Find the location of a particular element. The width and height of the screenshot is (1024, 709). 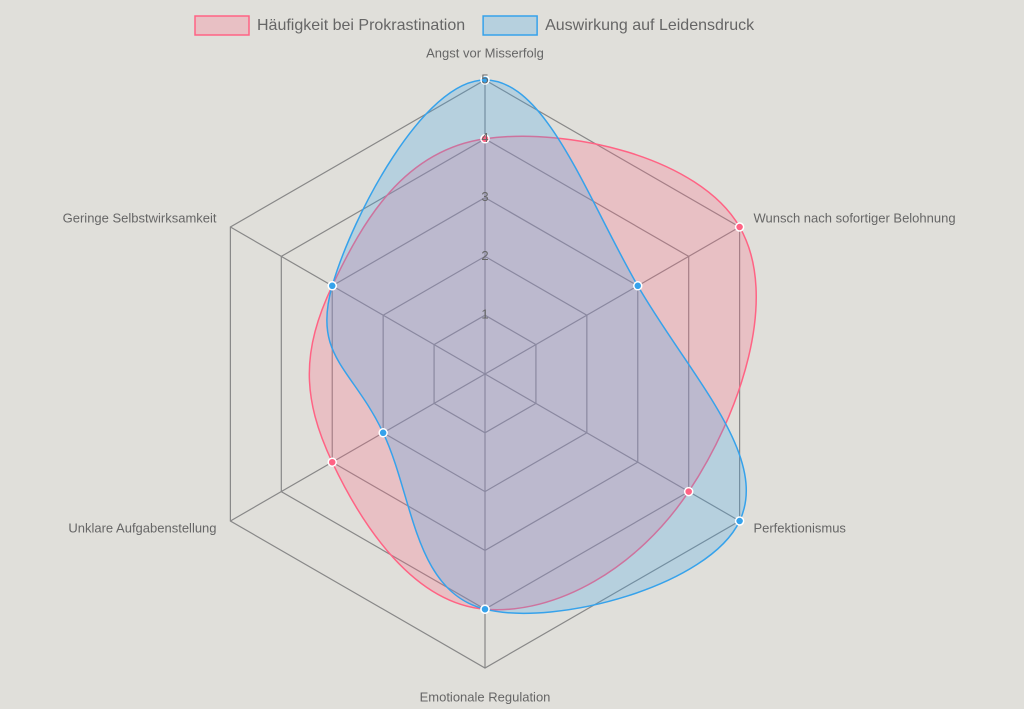

legend-label: Auswirkung auf Leidensdruck is located at coordinates (650, 25).